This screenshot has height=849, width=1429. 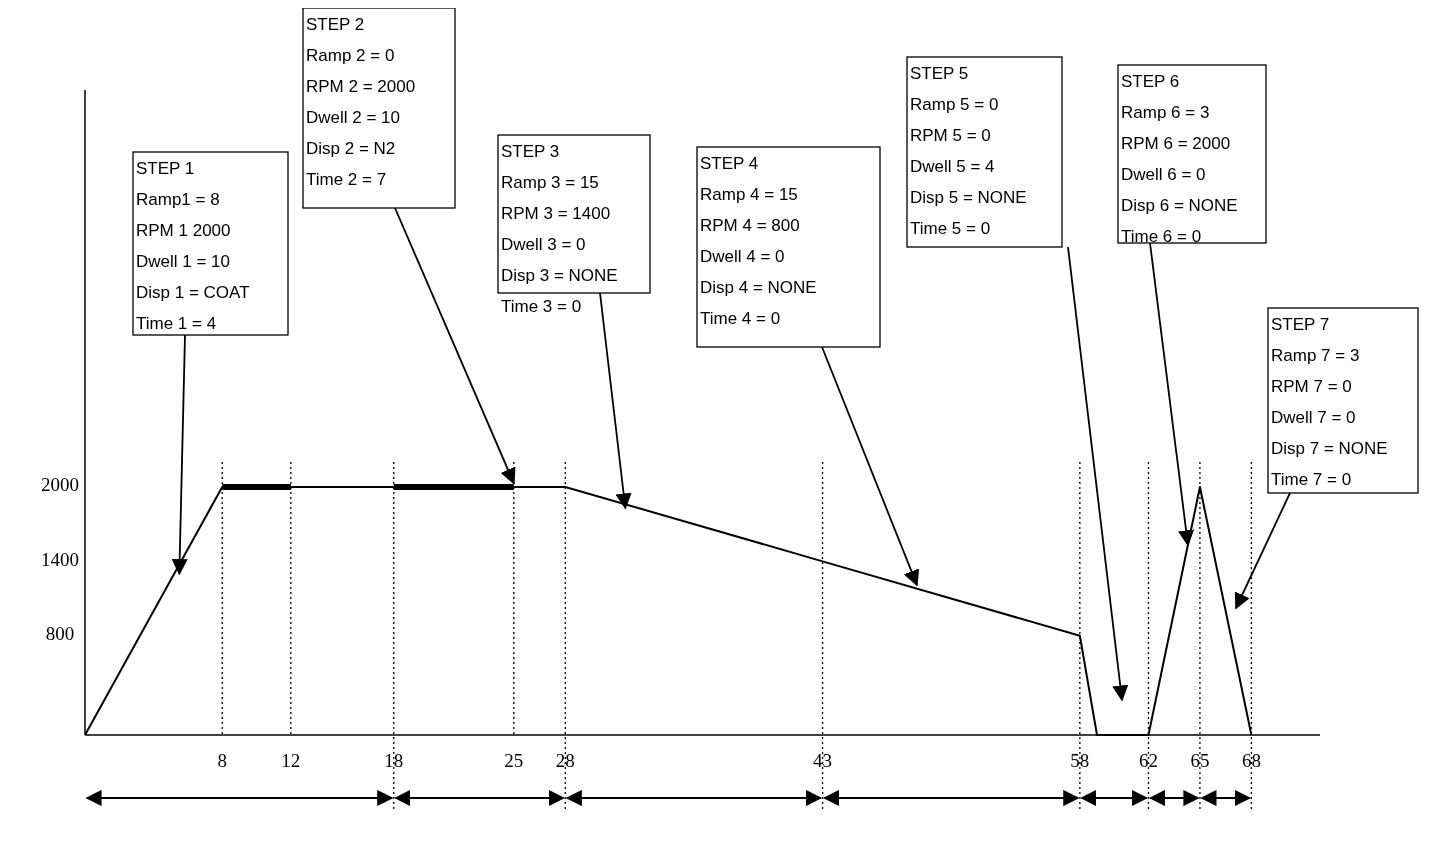 I want to click on annotation: STEP 1 Ramp1 = 8 RPM 1 2000 Dwell 1 = 10 Disp 1 = COAT Time 1 = 4, so click(x=193, y=246).